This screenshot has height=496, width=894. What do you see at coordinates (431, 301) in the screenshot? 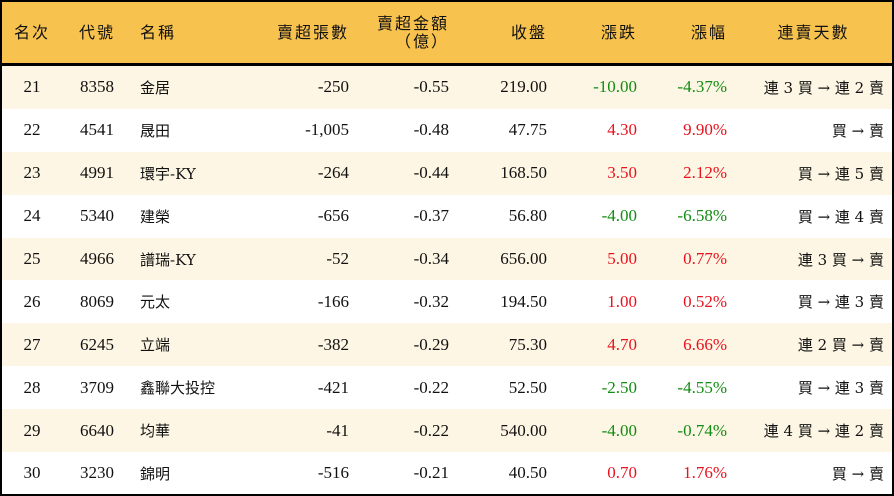
I see `cell-amount: -0.32` at bounding box center [431, 301].